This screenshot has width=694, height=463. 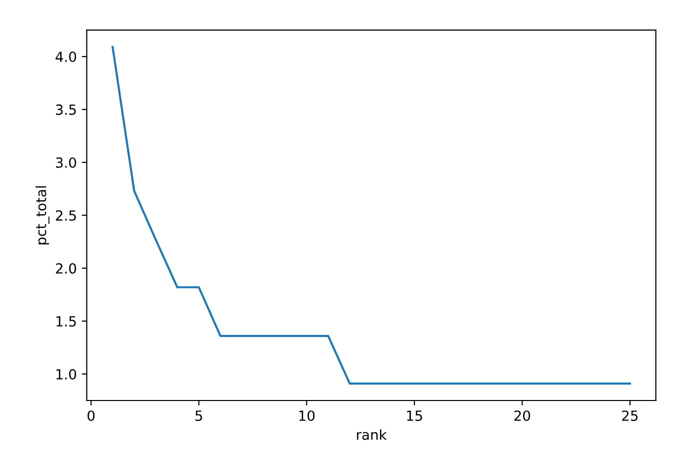 I want to click on x-axis-title: rank, so click(x=372, y=434).